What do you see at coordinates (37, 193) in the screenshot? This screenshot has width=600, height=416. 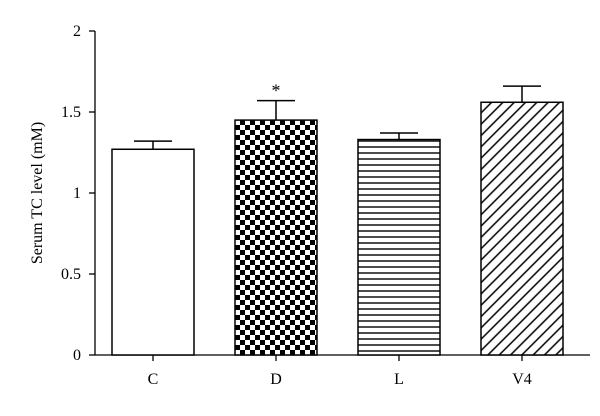 I see `y-axis-title: Serum TC level (mM)` at bounding box center [37, 193].